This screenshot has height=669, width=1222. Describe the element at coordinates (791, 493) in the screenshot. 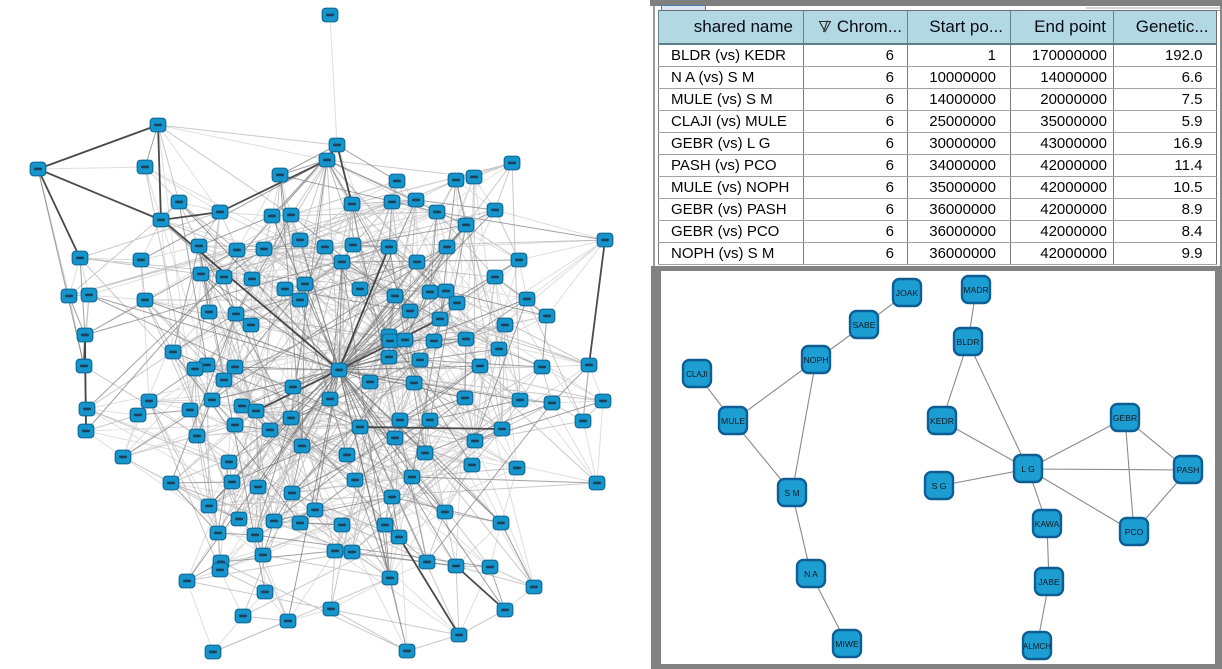

I see `svg-text: S M` at that location.